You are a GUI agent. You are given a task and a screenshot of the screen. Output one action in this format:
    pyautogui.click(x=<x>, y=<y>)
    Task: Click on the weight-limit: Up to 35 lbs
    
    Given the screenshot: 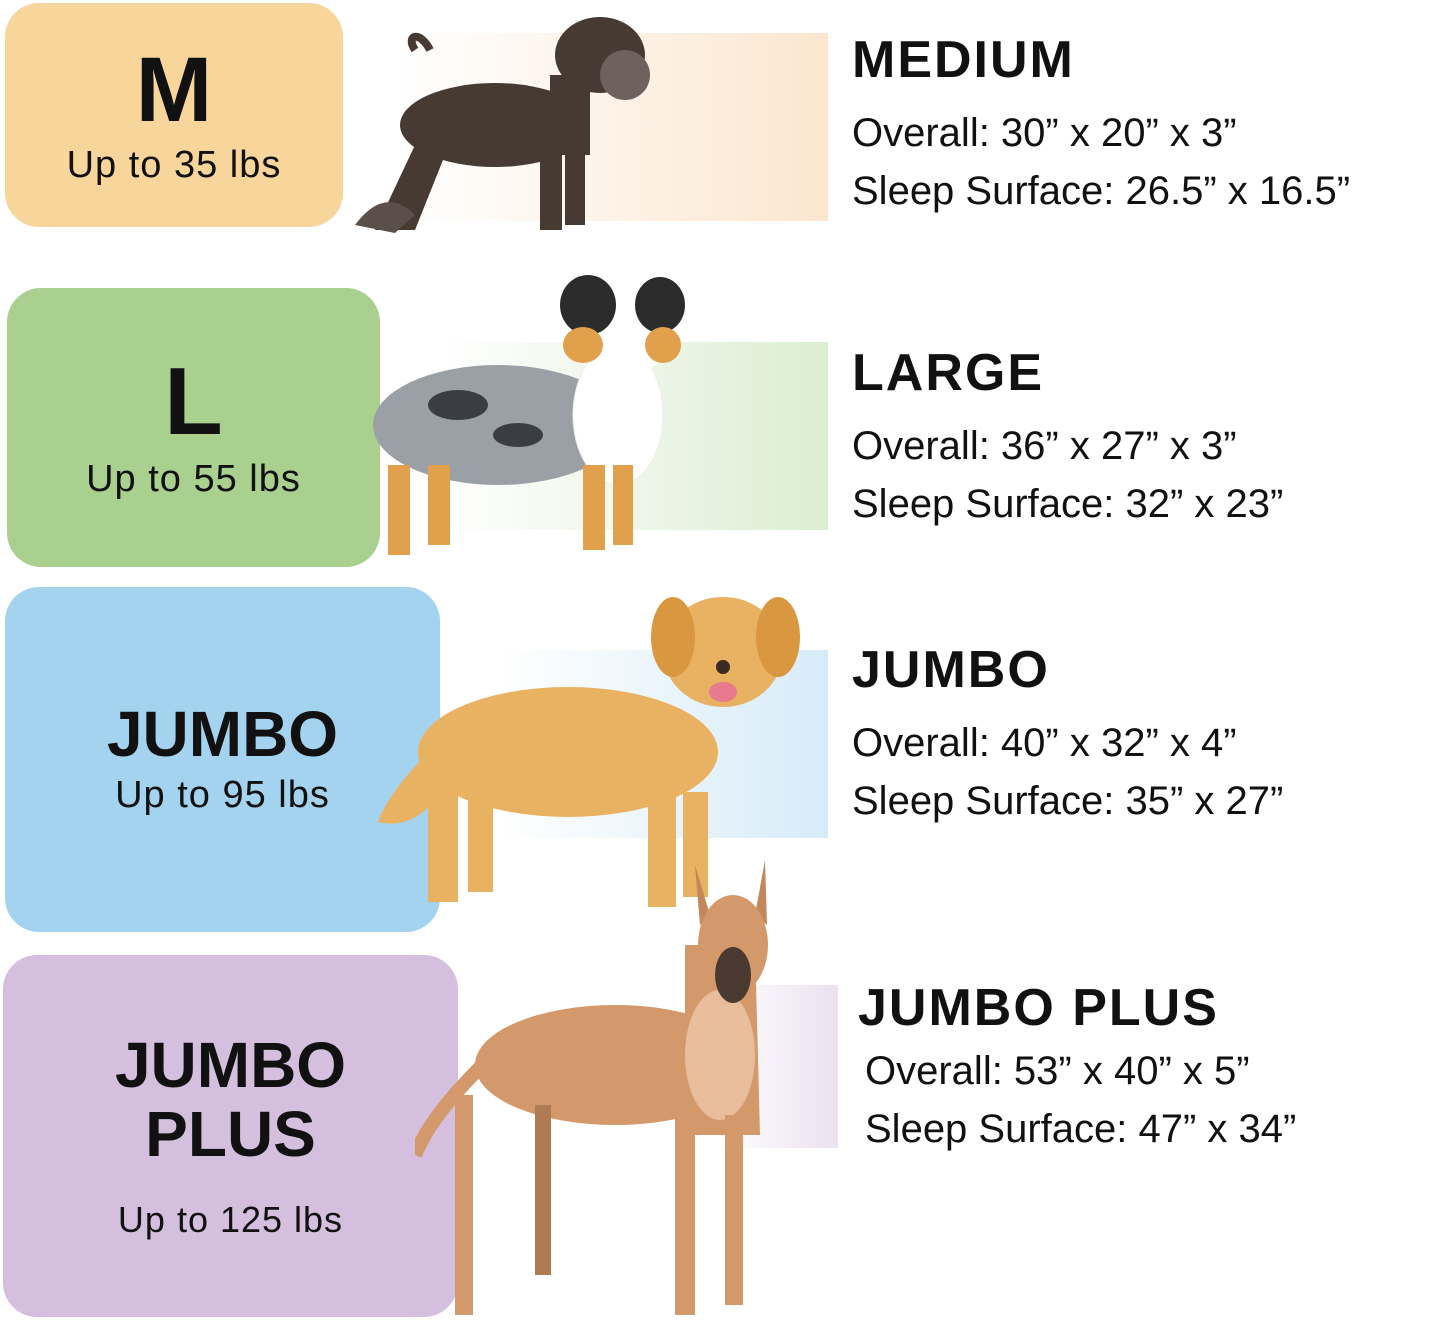 What is the action you would take?
    pyautogui.click(x=174, y=164)
    